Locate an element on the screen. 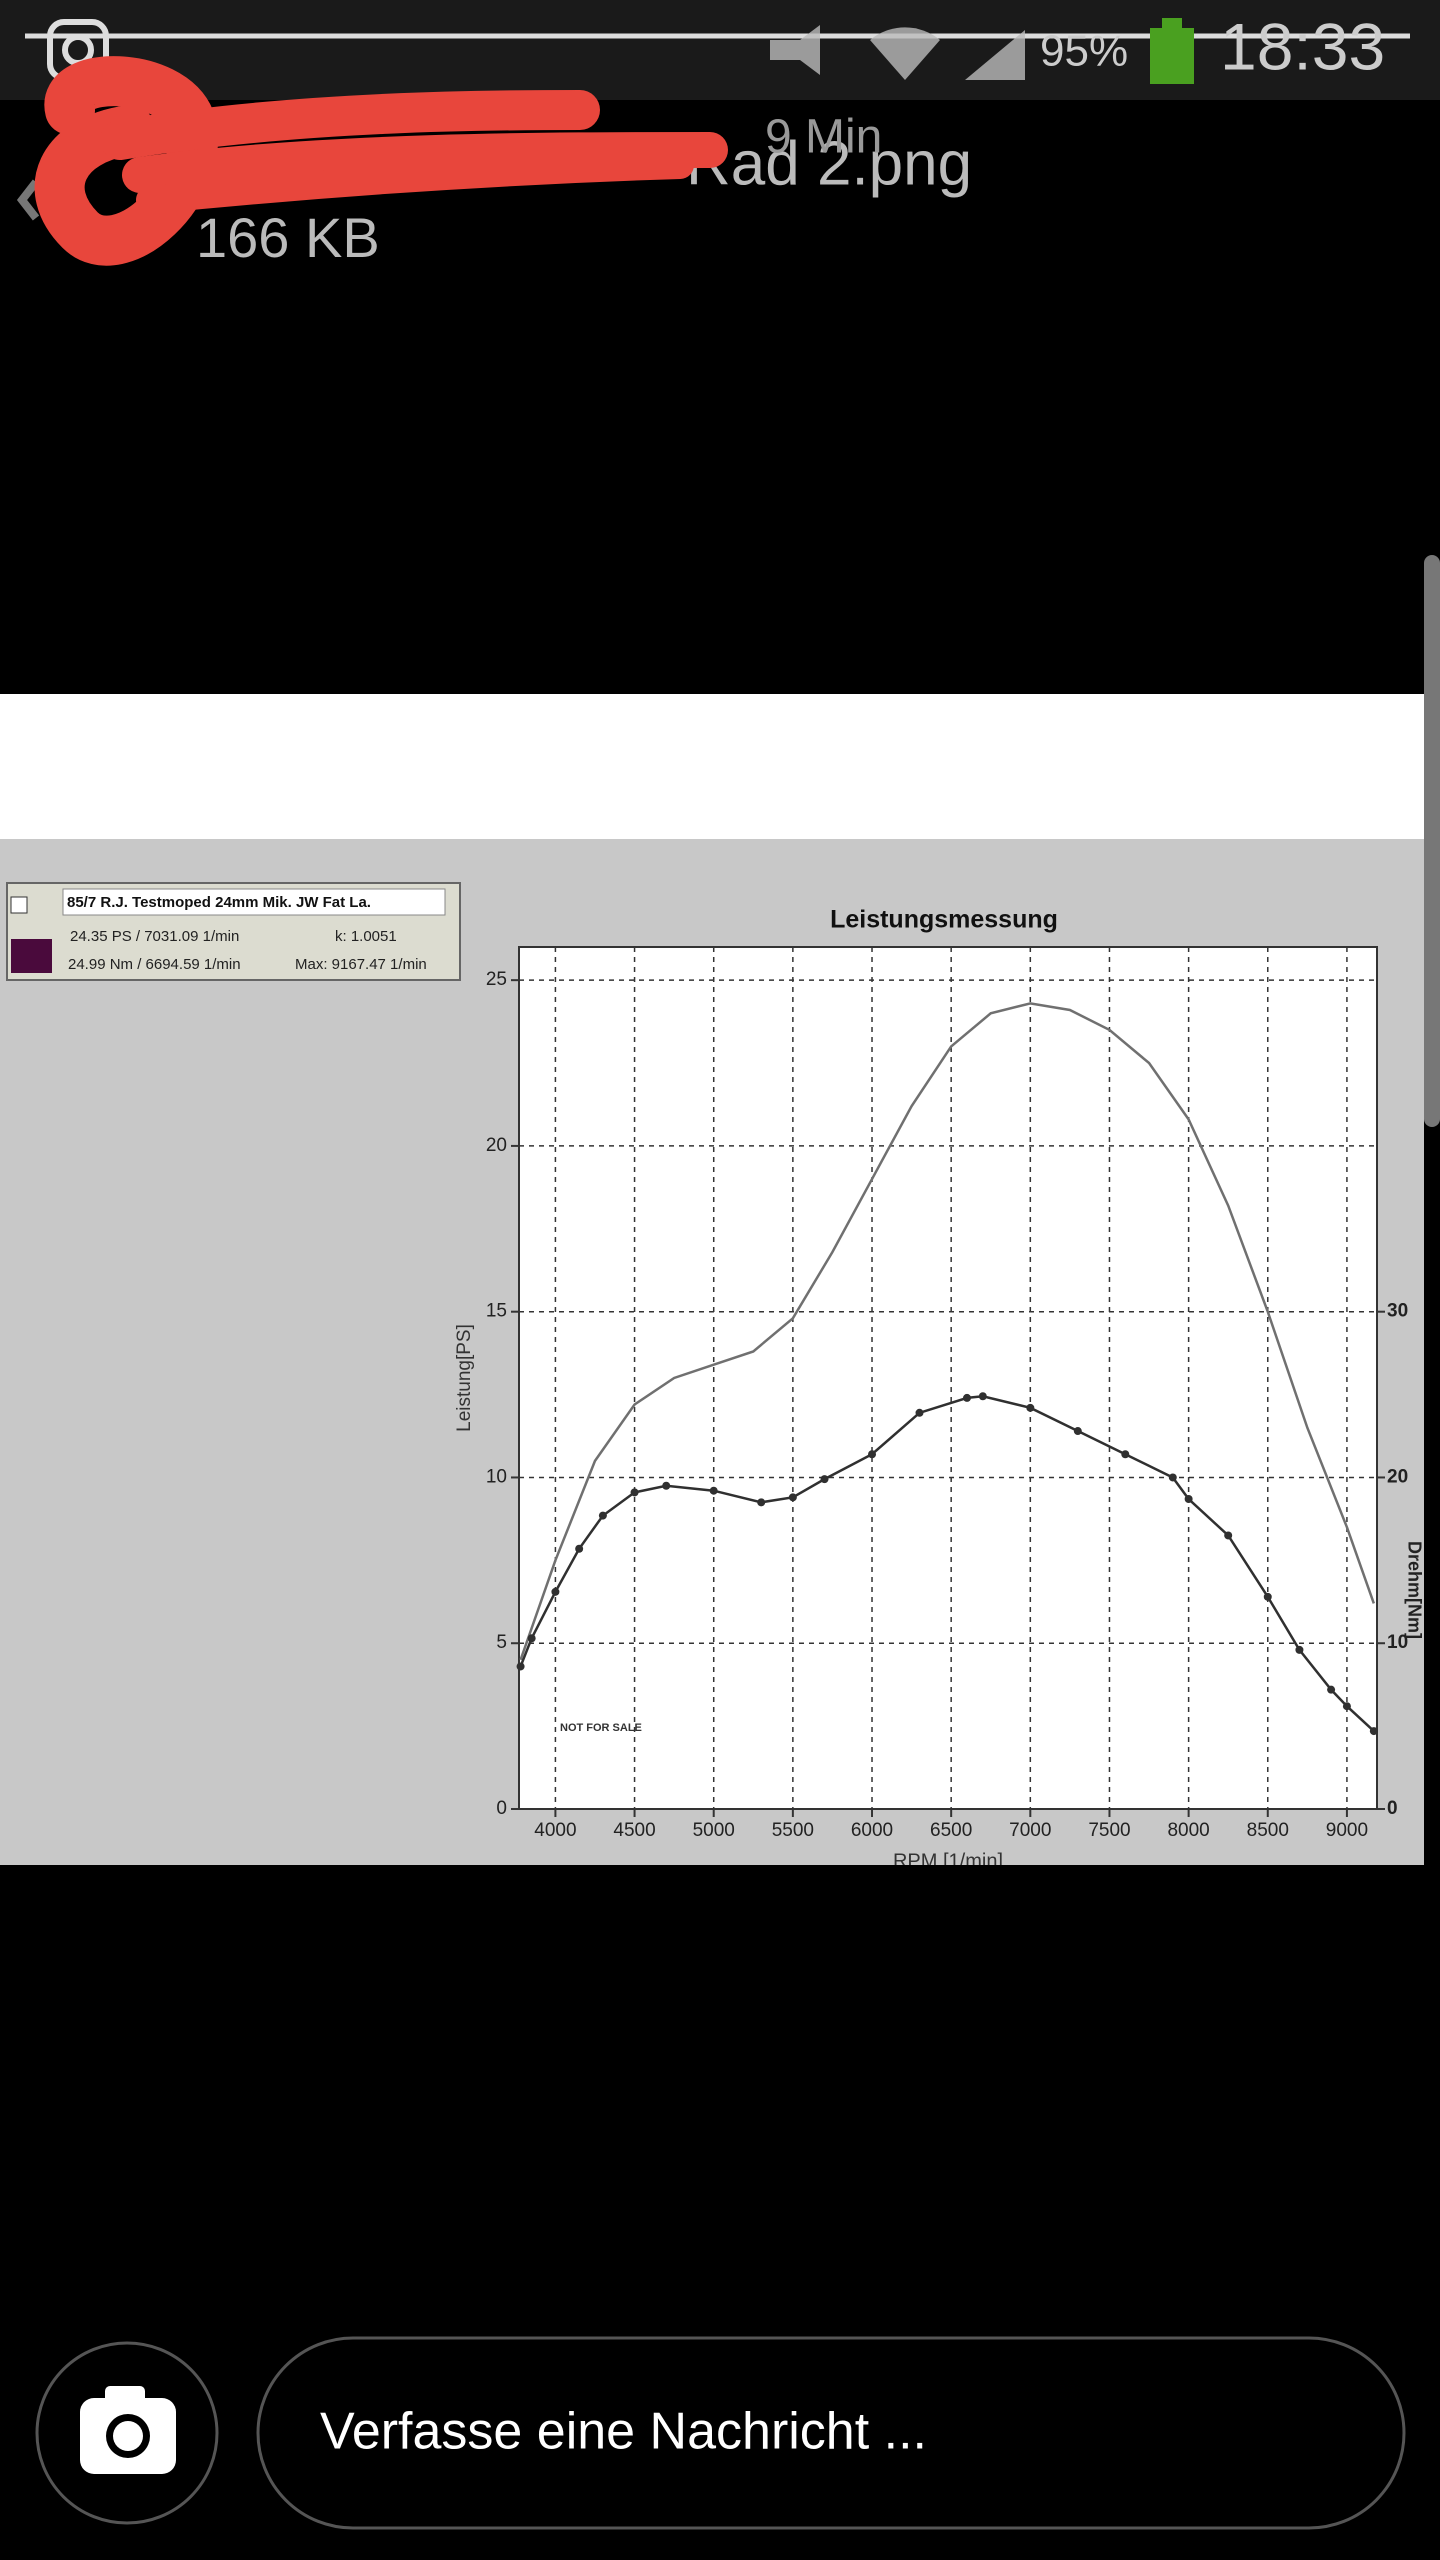 Image resolution: width=1440 pixels, height=2560 pixels. series-line is located at coordinates (947, 1563).